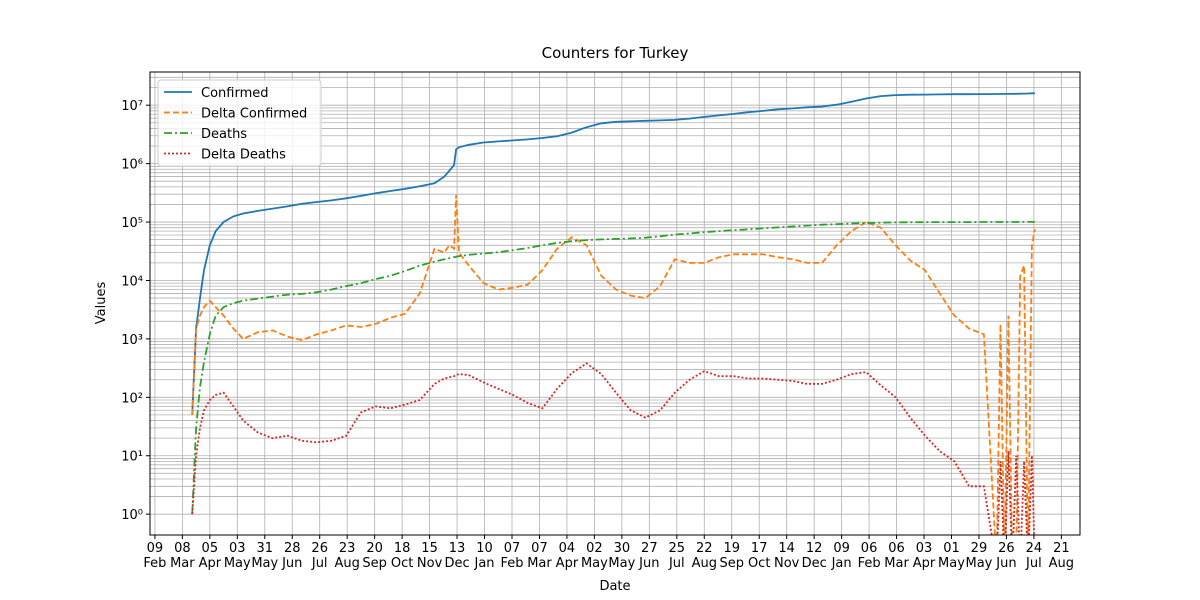 This screenshot has width=1200, height=600. Describe the element at coordinates (615, 53) in the screenshot. I see `chart-title: Counters for Turkey` at that location.